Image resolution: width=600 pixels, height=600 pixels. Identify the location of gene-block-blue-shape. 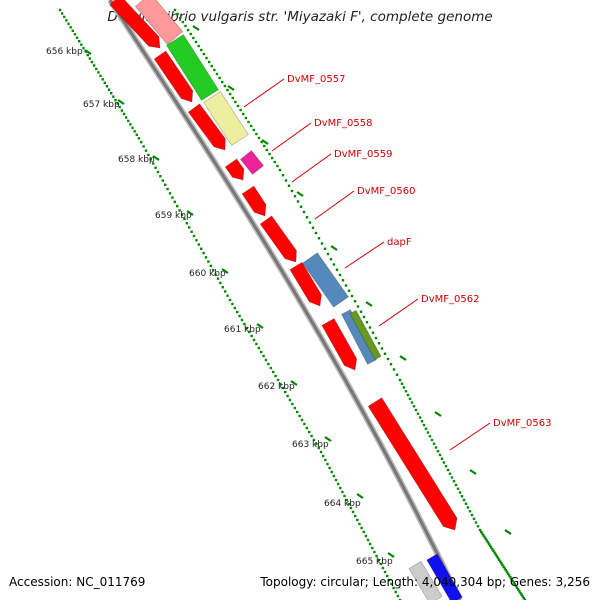
(359, 337).